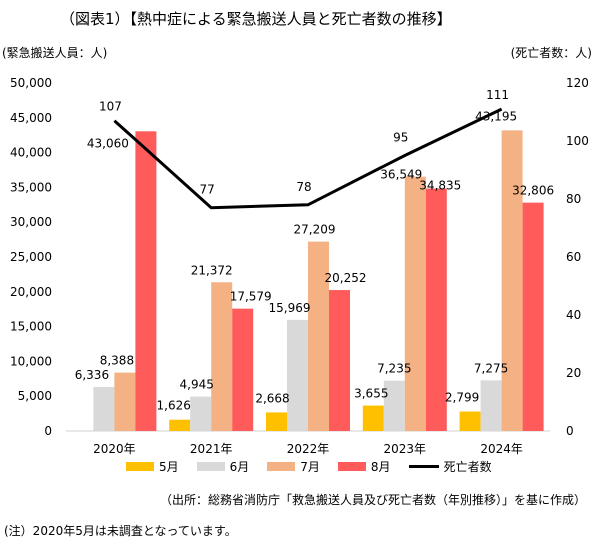 This screenshot has height=551, width=596. Describe the element at coordinates (346, 278) in the screenshot. I see `data-label-august: 20,252` at that location.